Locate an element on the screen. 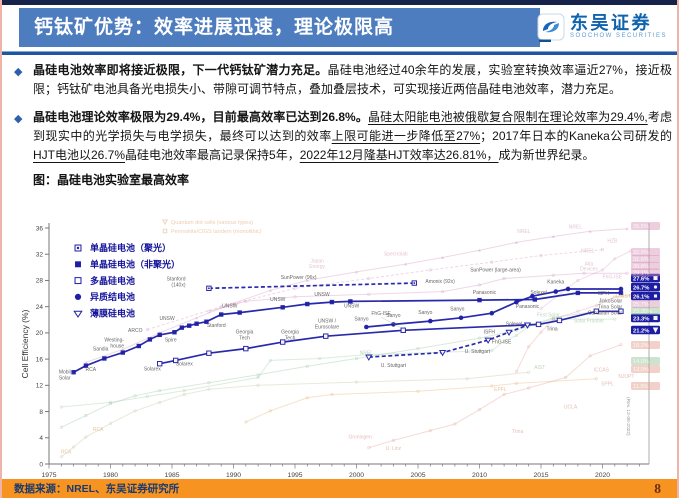  svg-text: Alta is located at coordinates (589, 264).